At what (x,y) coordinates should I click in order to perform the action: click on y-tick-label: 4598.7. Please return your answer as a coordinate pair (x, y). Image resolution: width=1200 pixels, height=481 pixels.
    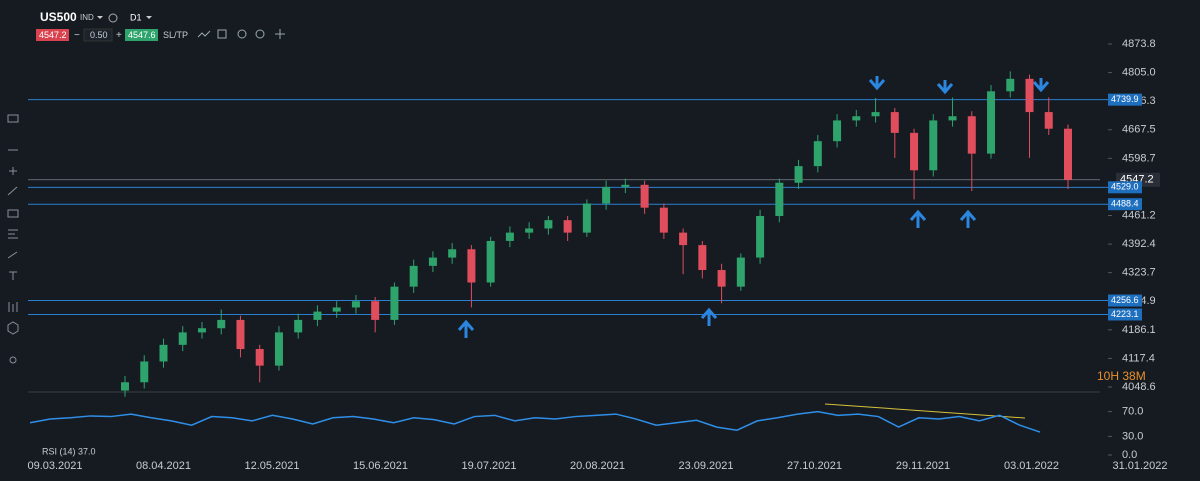
    Looking at the image, I should click on (1139, 158).